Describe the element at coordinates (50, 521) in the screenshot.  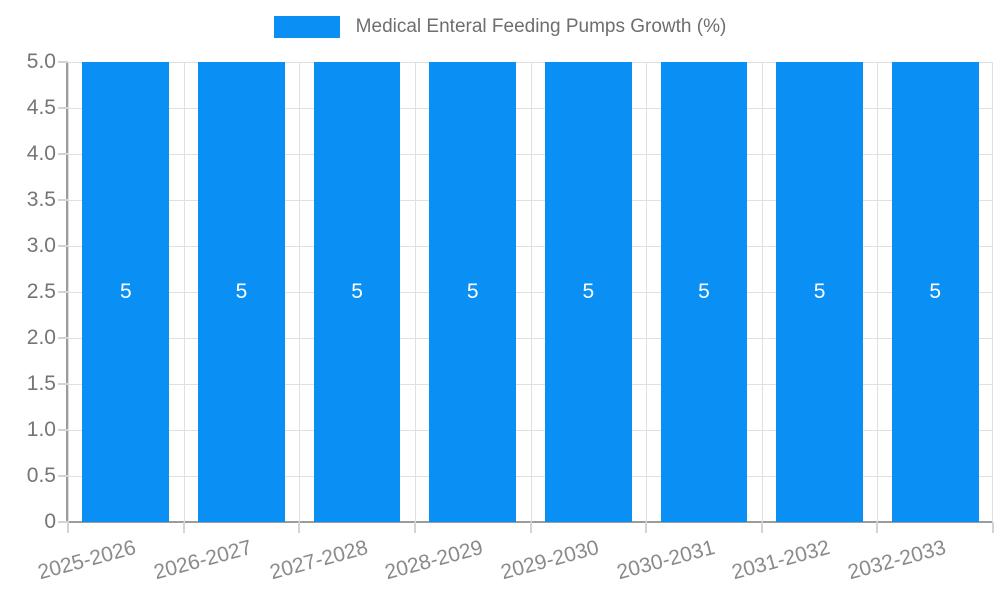
I see `y-tick-label: 0` at that location.